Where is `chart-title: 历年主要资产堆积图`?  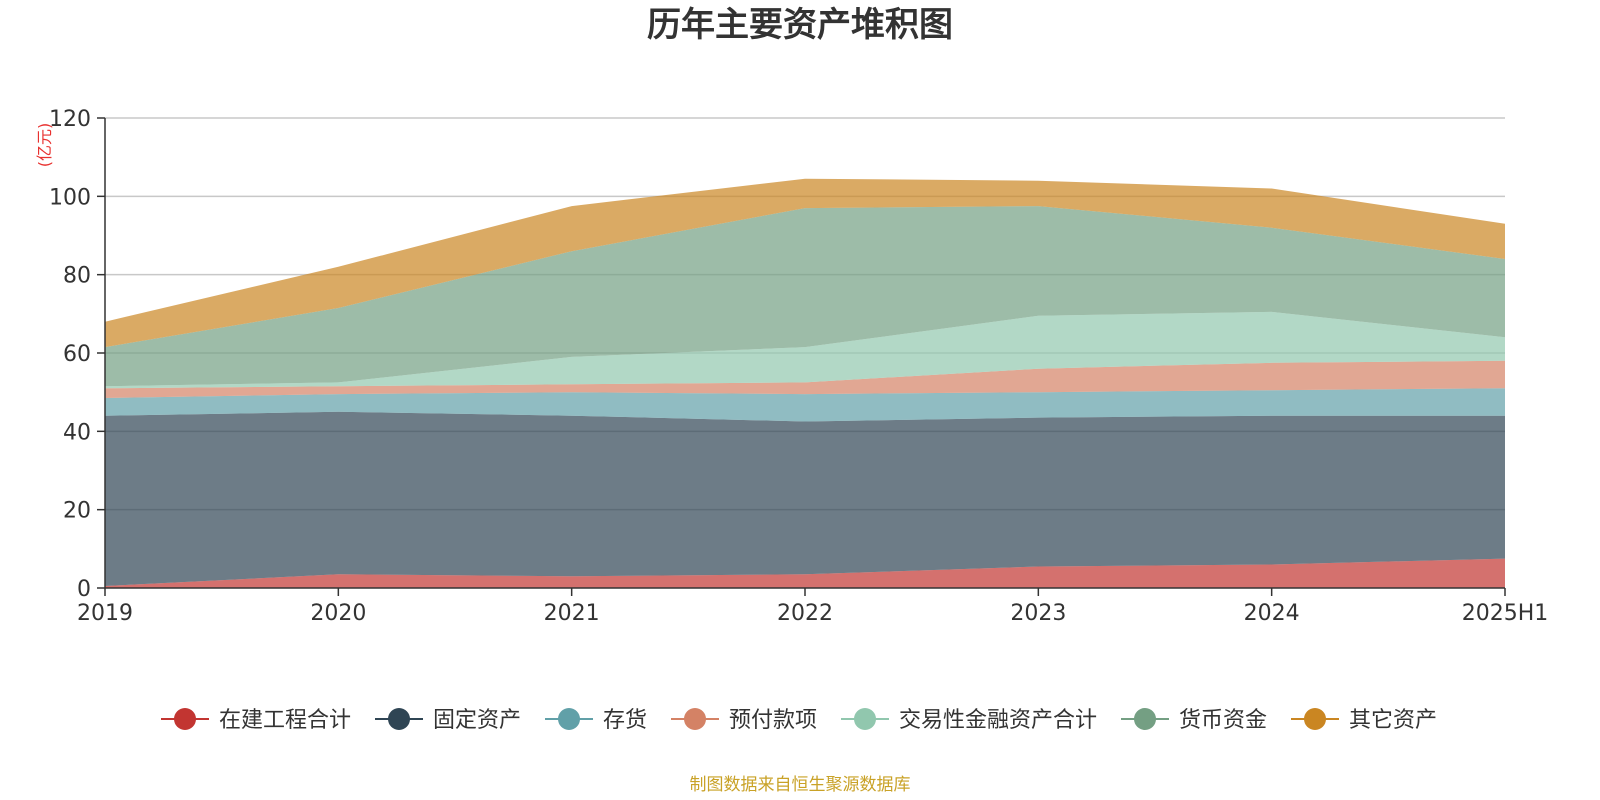
chart-title: 历年主要资产堆积图 is located at coordinates (800, 25).